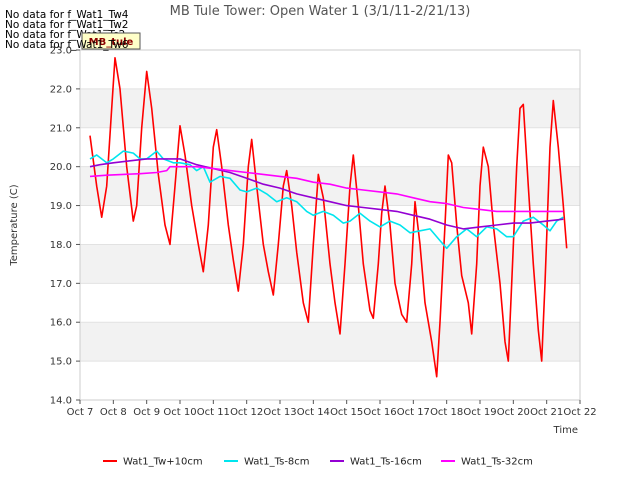  Describe the element at coordinates (61, 323) in the screenshot. I see `y-tick-label: 16.0` at that location.